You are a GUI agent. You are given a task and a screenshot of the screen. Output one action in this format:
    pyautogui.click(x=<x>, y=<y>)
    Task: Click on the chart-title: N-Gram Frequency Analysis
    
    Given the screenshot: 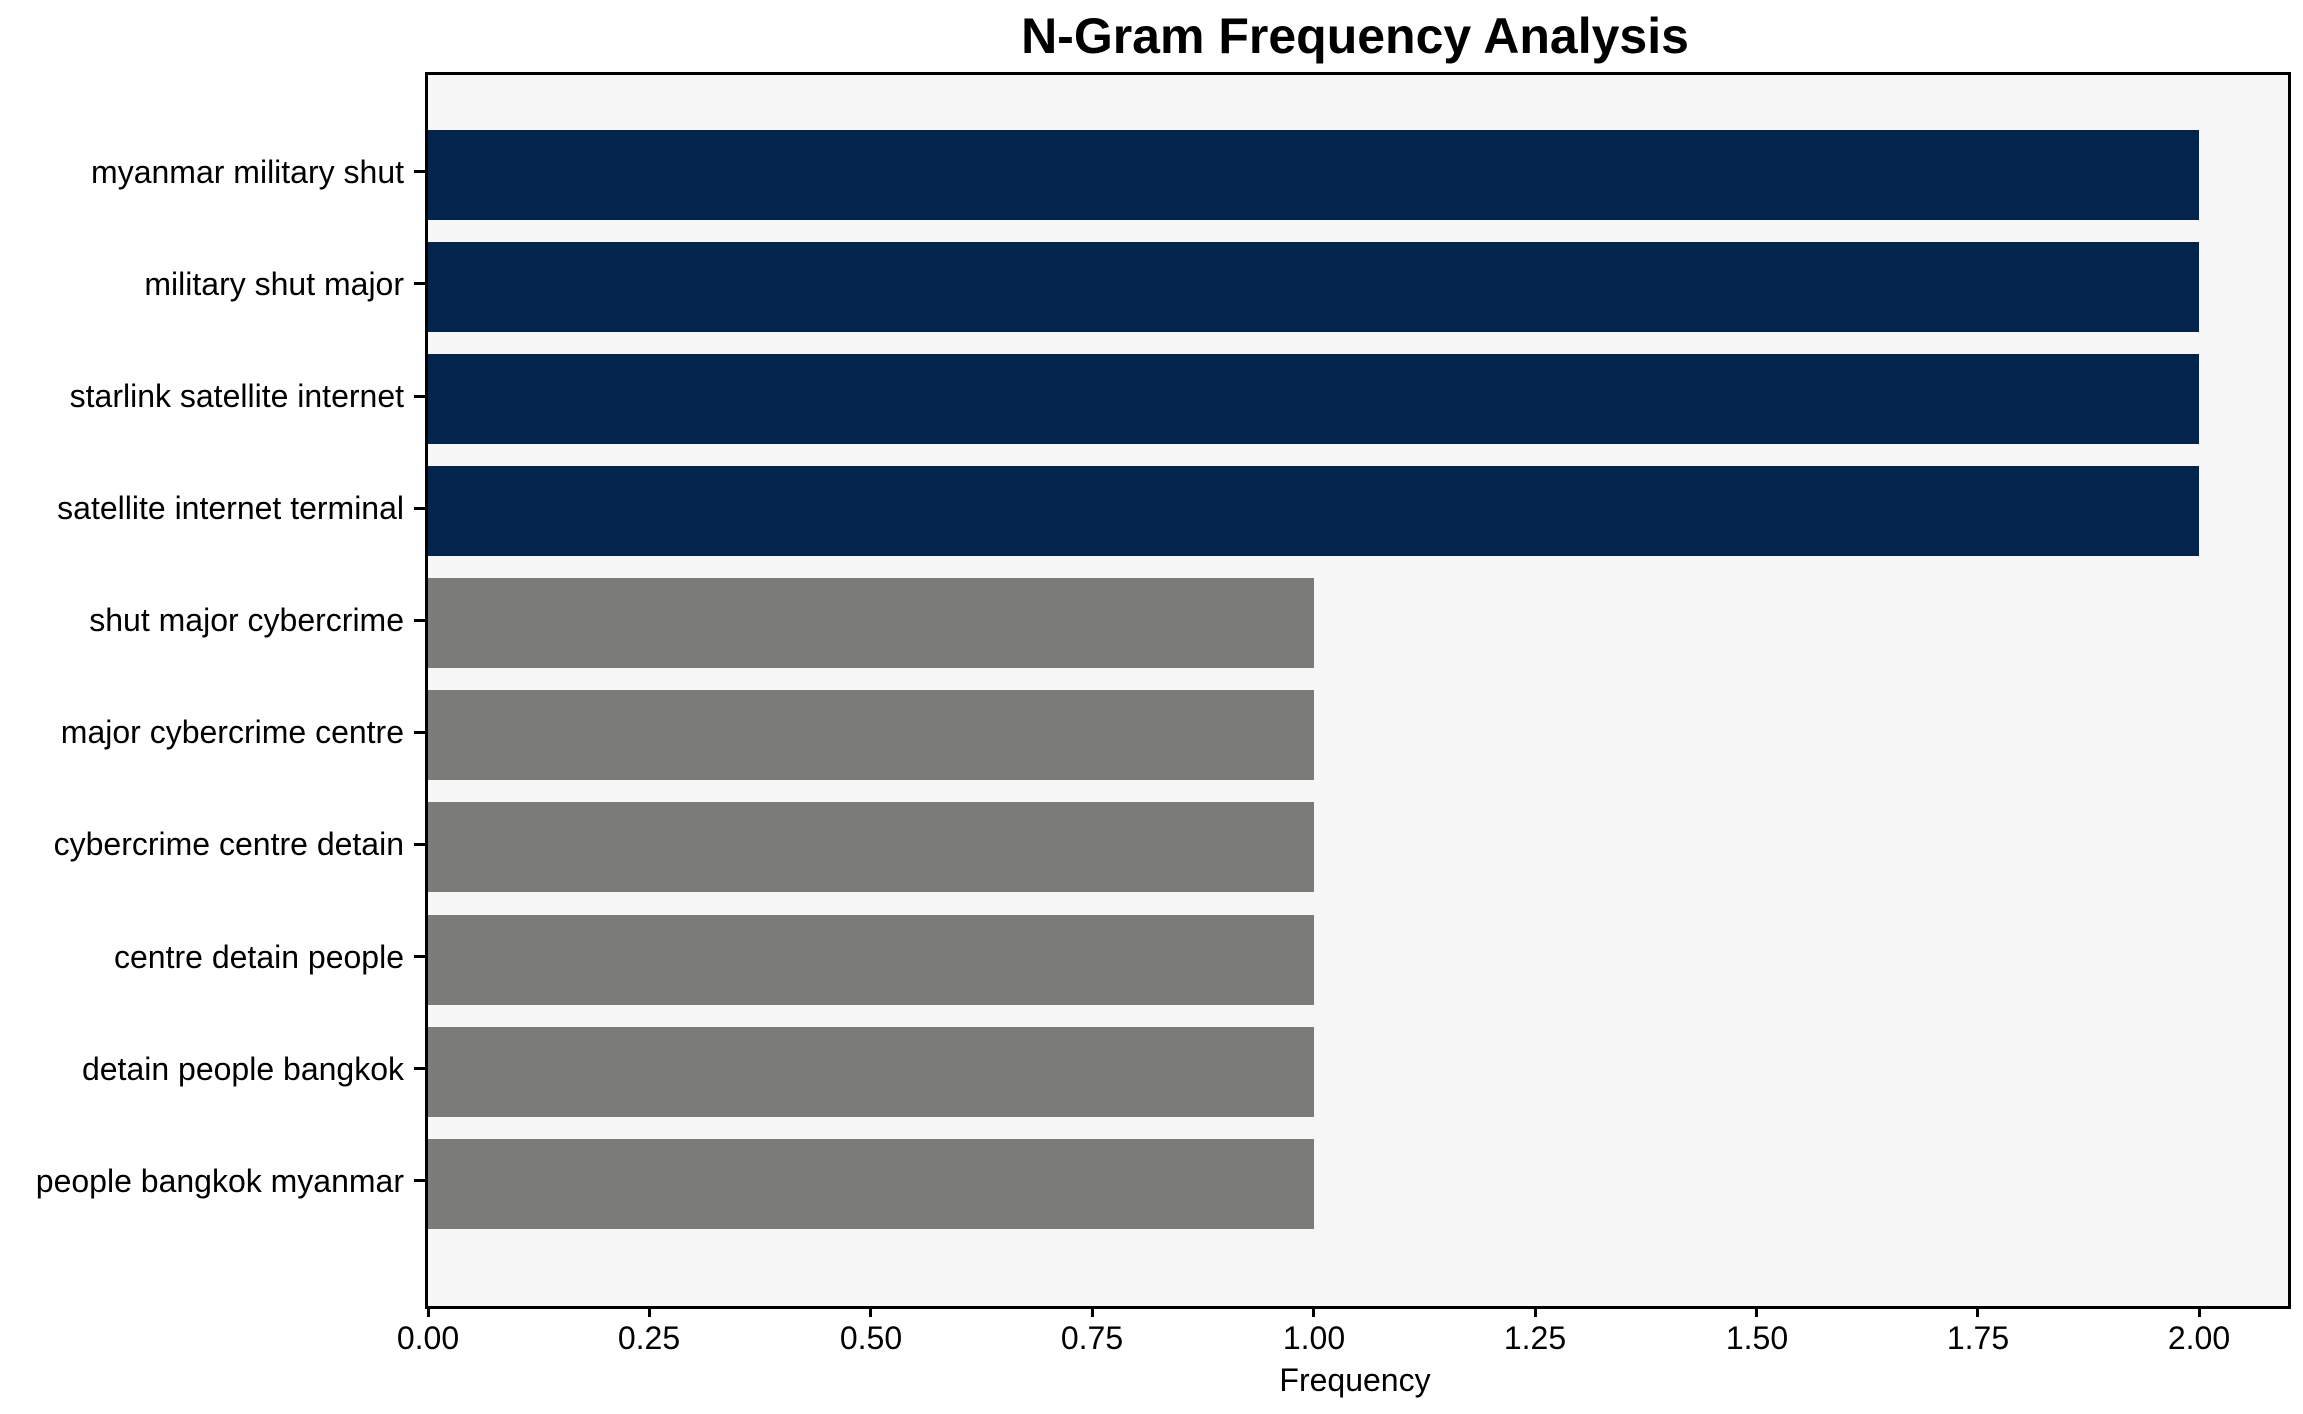 What is the action you would take?
    pyautogui.click(x=1355, y=36)
    